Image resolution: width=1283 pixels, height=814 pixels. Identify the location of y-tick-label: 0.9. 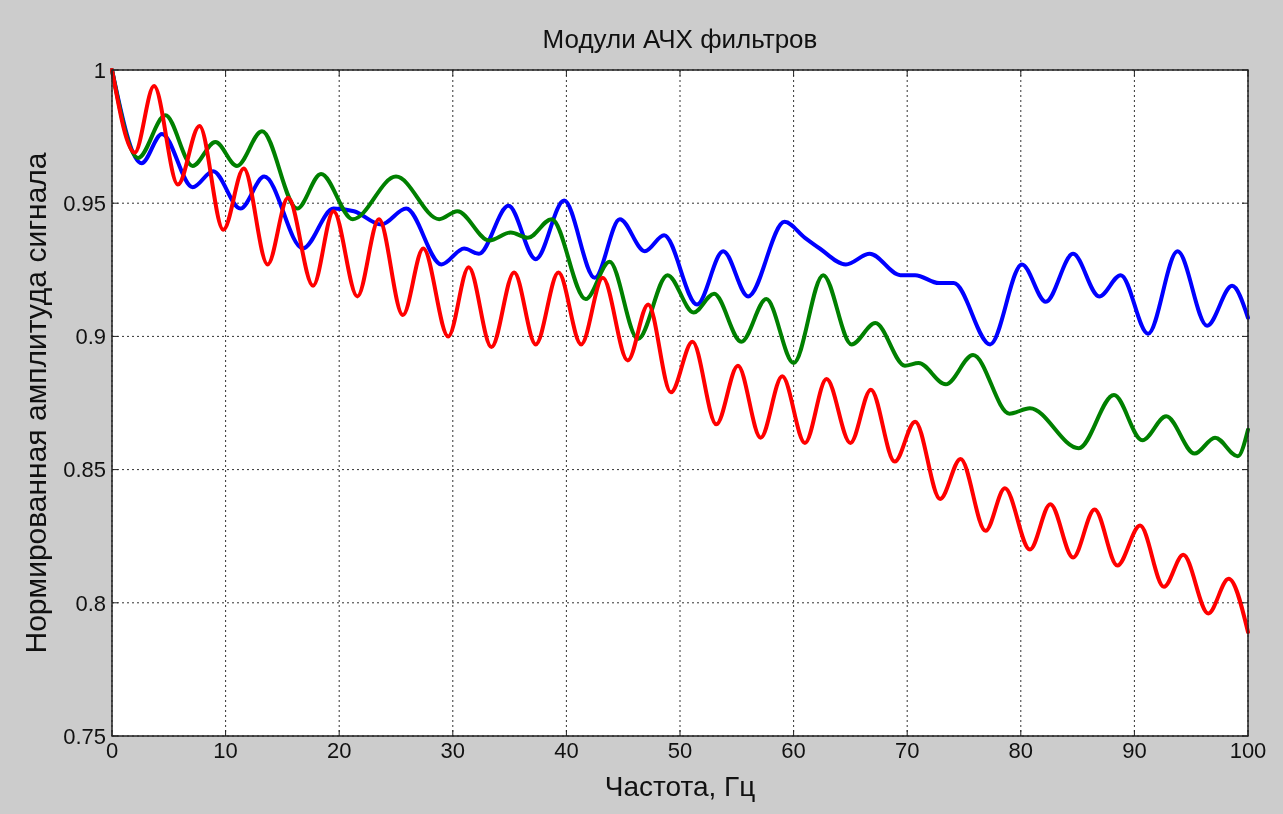
(90, 337).